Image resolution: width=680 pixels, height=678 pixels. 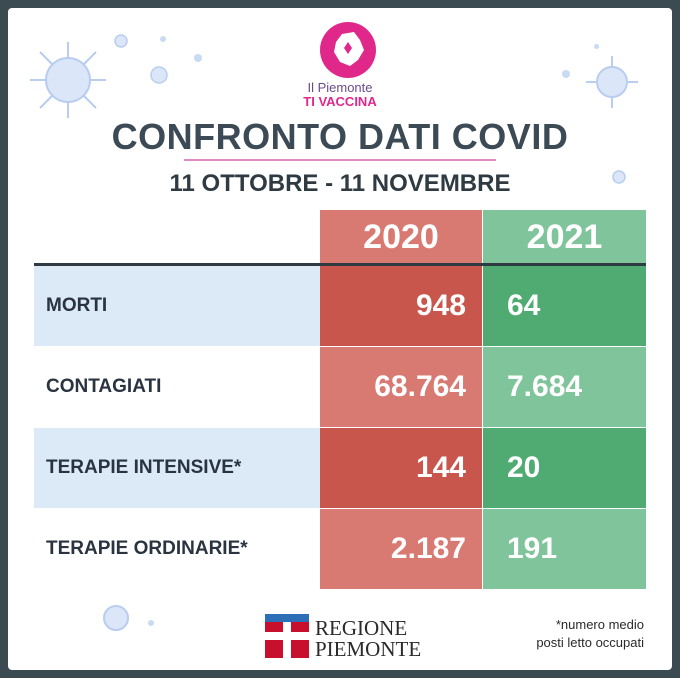 I want to click on value-2021: 20, so click(x=564, y=468).